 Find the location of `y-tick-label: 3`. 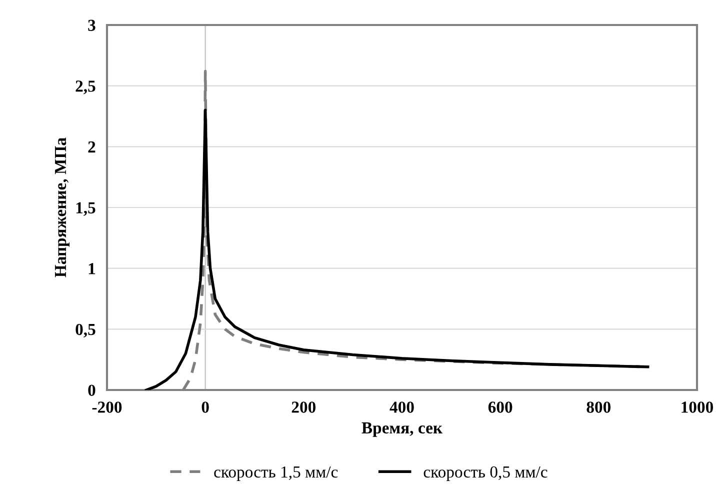

y-tick-label: 3 is located at coordinates (92, 25).